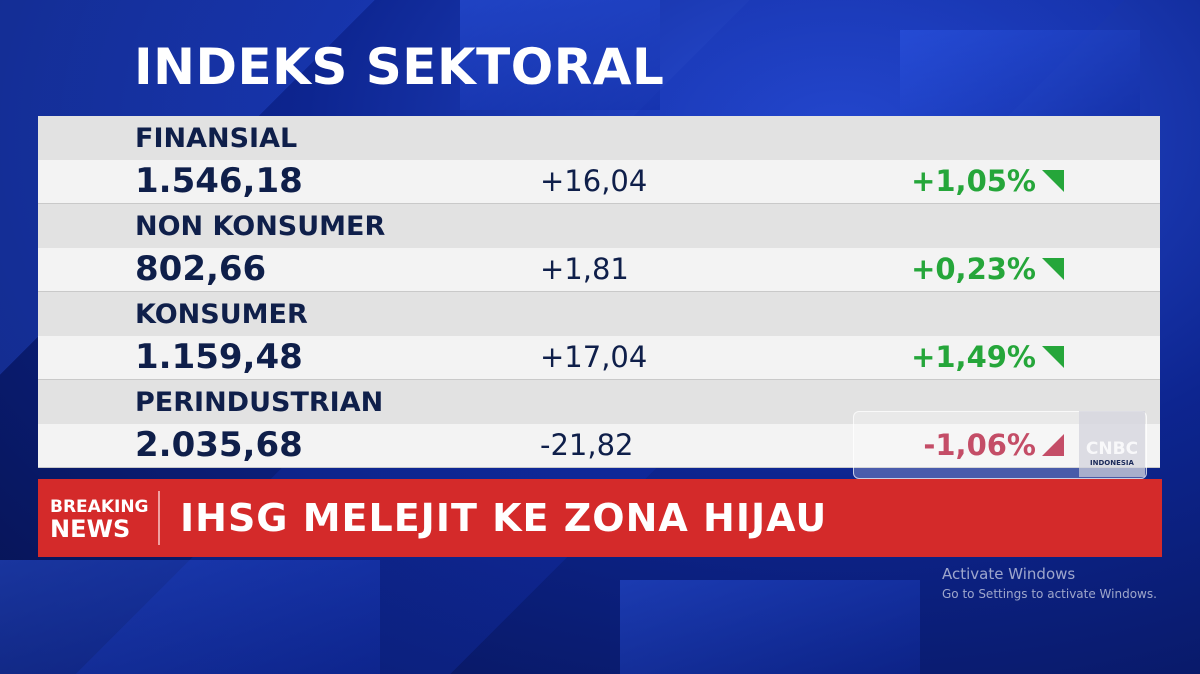 This screenshot has height=674, width=1200. What do you see at coordinates (594, 357) in the screenshot?
I see `point-change: +17,04` at bounding box center [594, 357].